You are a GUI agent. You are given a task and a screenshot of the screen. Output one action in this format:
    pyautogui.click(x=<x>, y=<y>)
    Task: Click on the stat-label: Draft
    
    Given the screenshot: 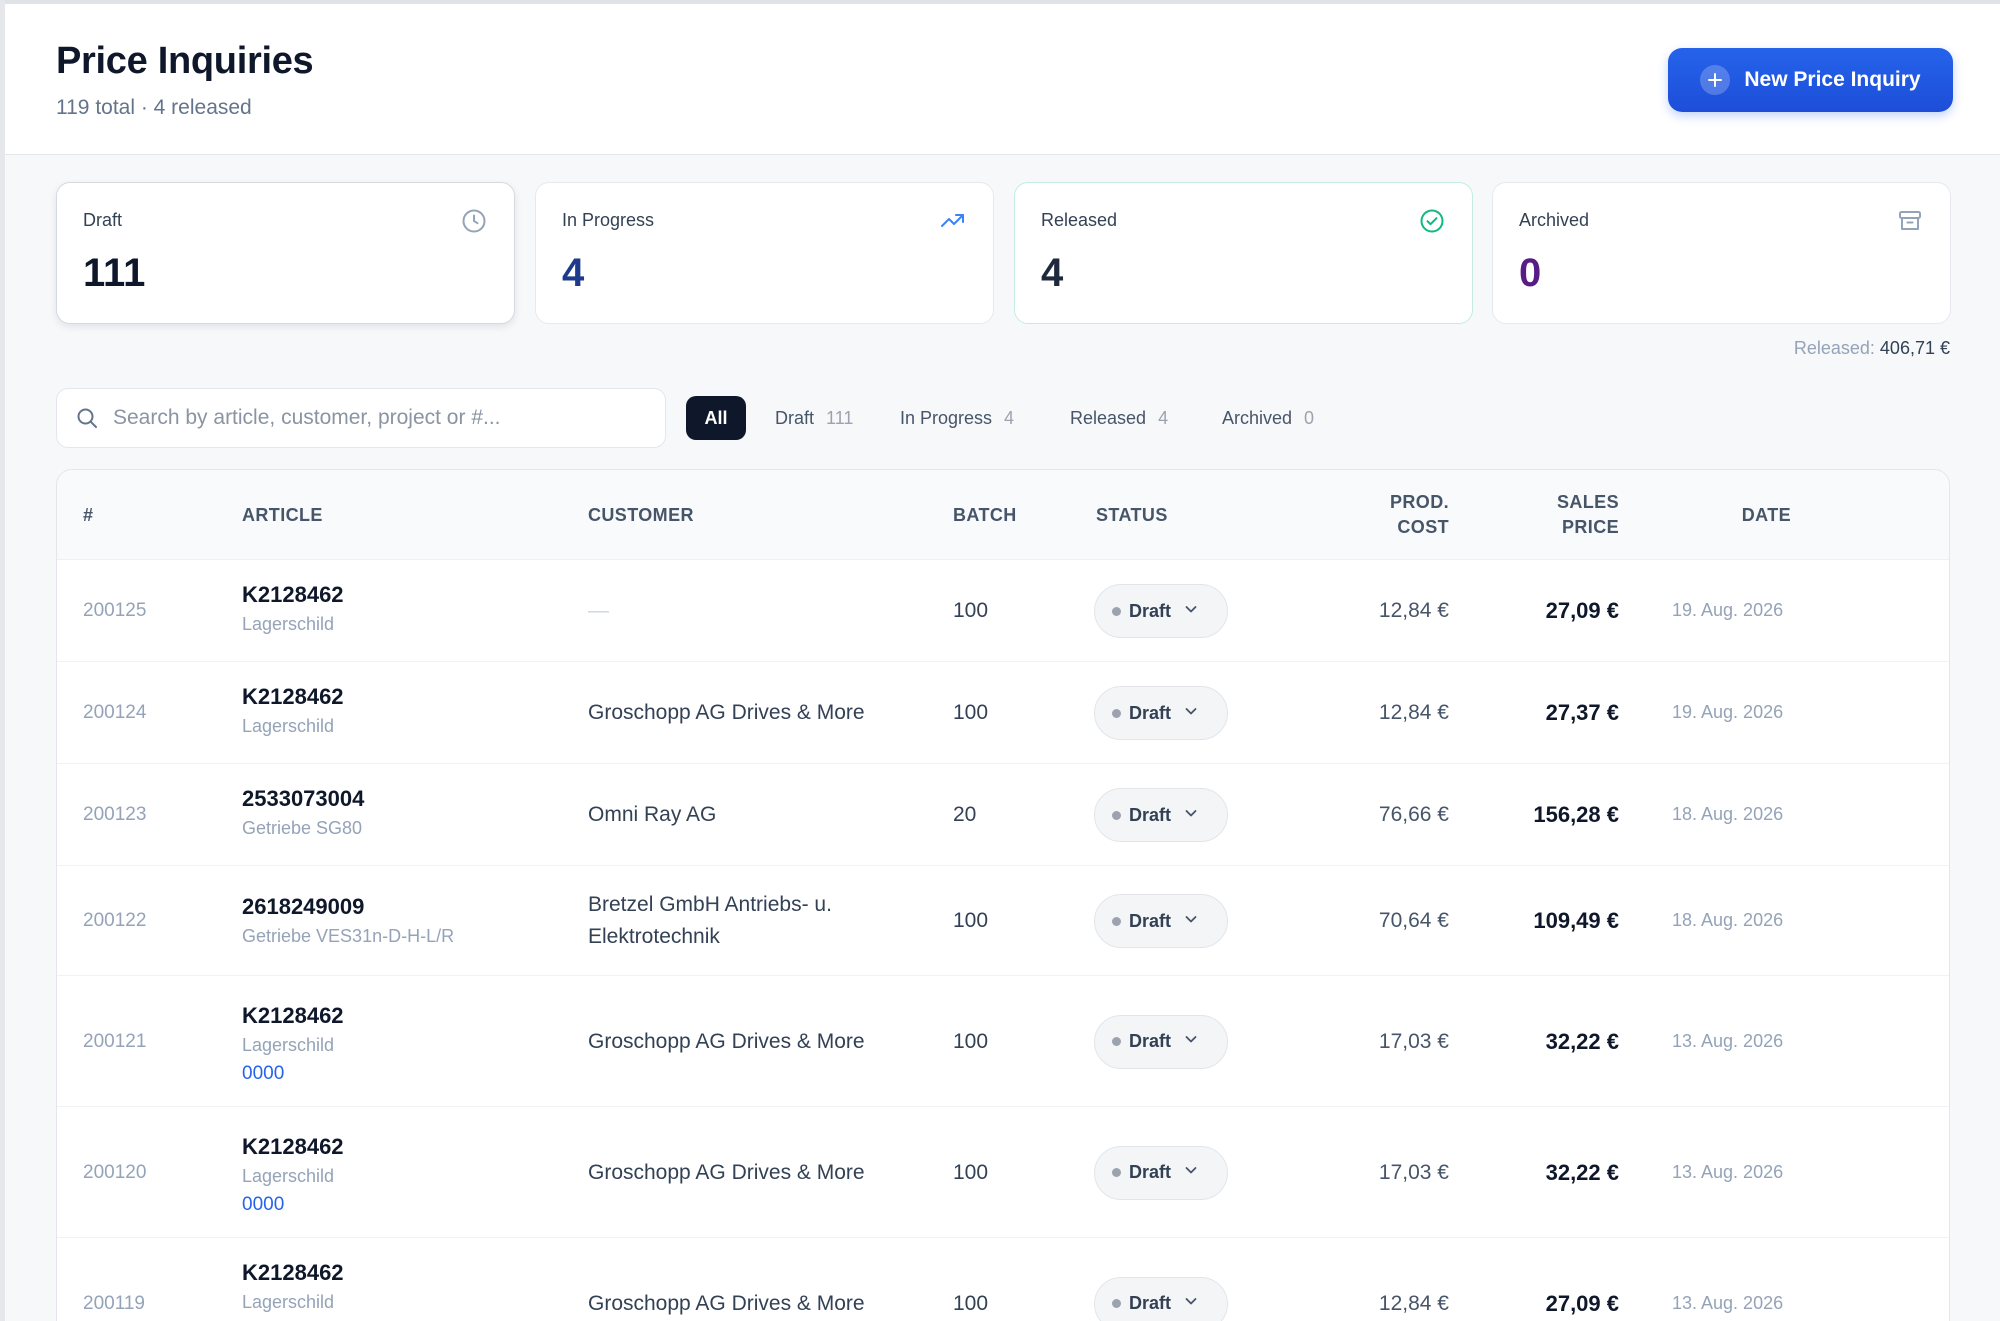 What is the action you would take?
    pyautogui.click(x=103, y=220)
    